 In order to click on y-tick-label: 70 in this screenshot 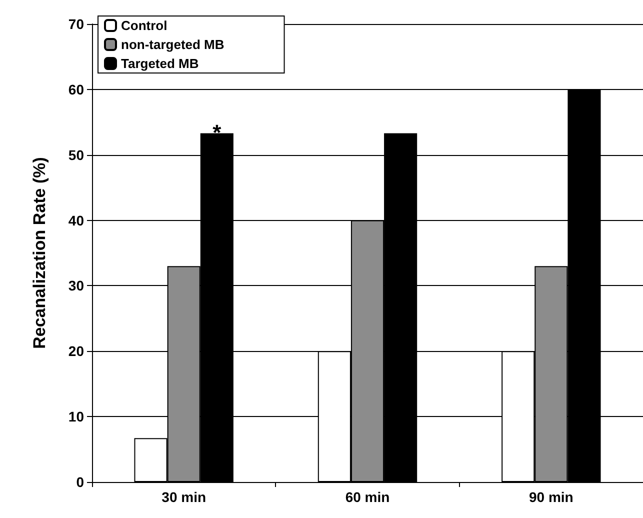, I will do `click(76, 24)`.